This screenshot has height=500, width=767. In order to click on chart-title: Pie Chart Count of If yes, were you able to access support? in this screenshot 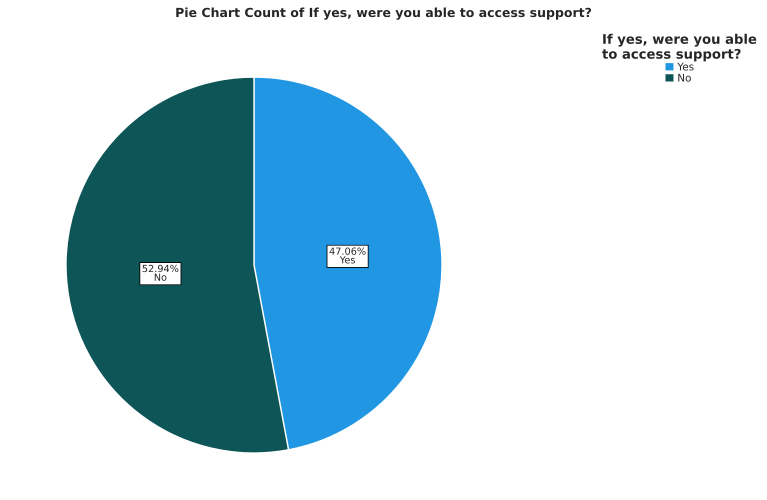, I will do `click(384, 14)`.